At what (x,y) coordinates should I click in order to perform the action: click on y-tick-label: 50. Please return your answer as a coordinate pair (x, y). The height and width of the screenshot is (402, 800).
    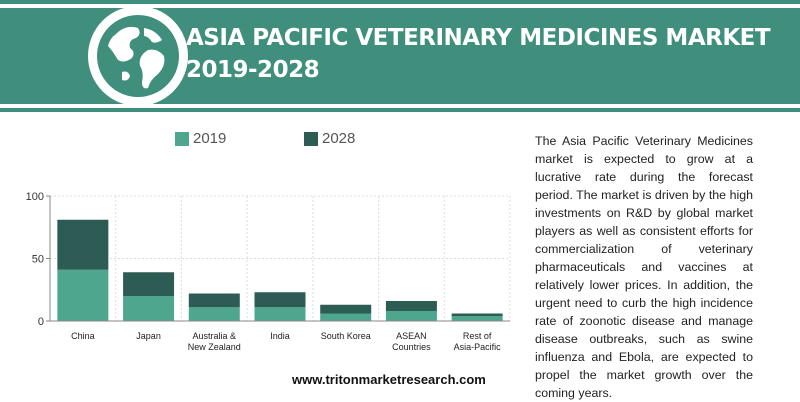
    Looking at the image, I should click on (38, 260).